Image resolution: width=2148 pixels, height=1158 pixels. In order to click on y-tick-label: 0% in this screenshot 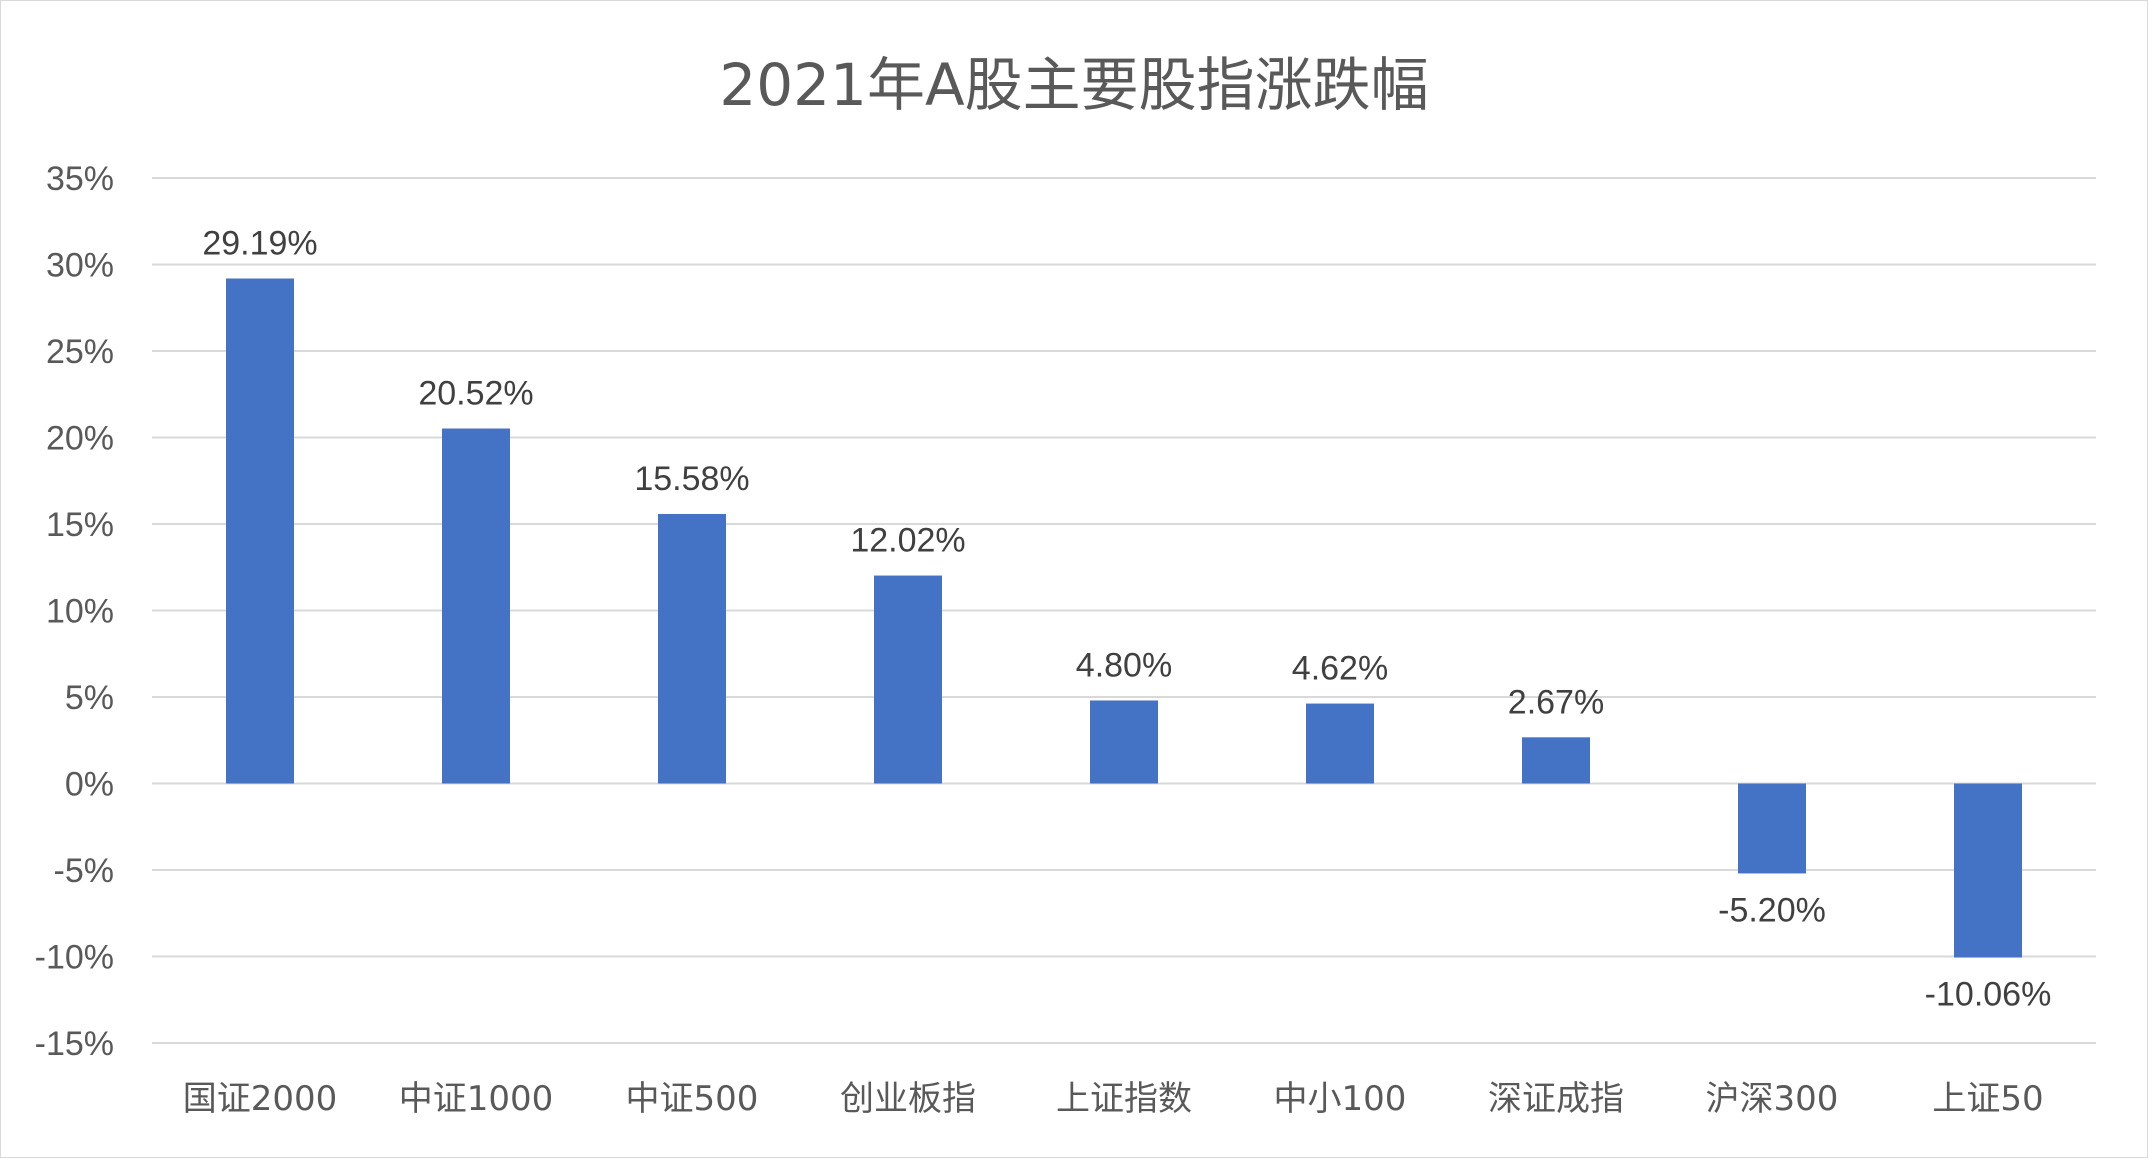, I will do `click(89, 785)`.